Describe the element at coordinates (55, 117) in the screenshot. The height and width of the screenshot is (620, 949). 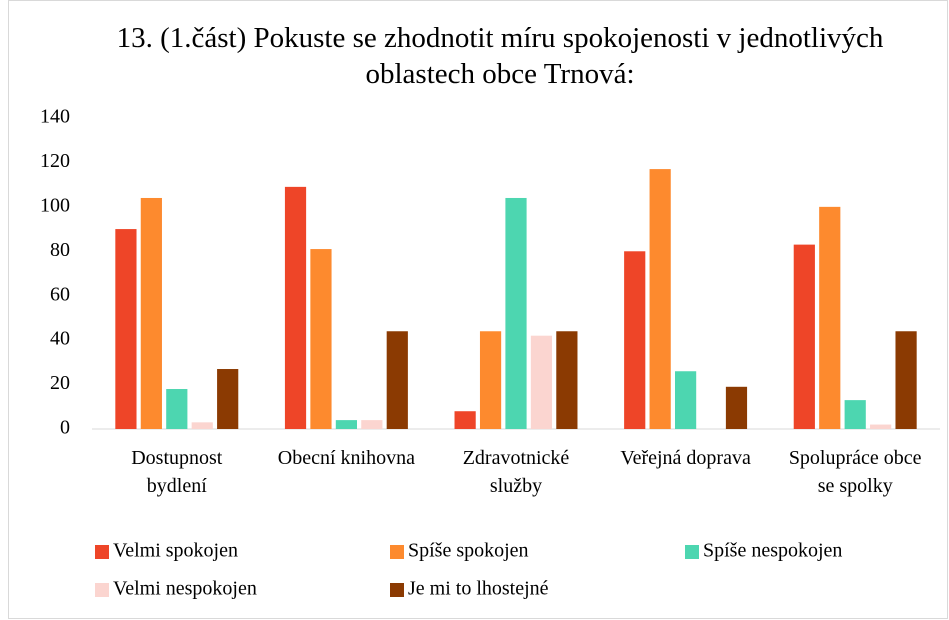
I see `y-tick-label: 140` at that location.